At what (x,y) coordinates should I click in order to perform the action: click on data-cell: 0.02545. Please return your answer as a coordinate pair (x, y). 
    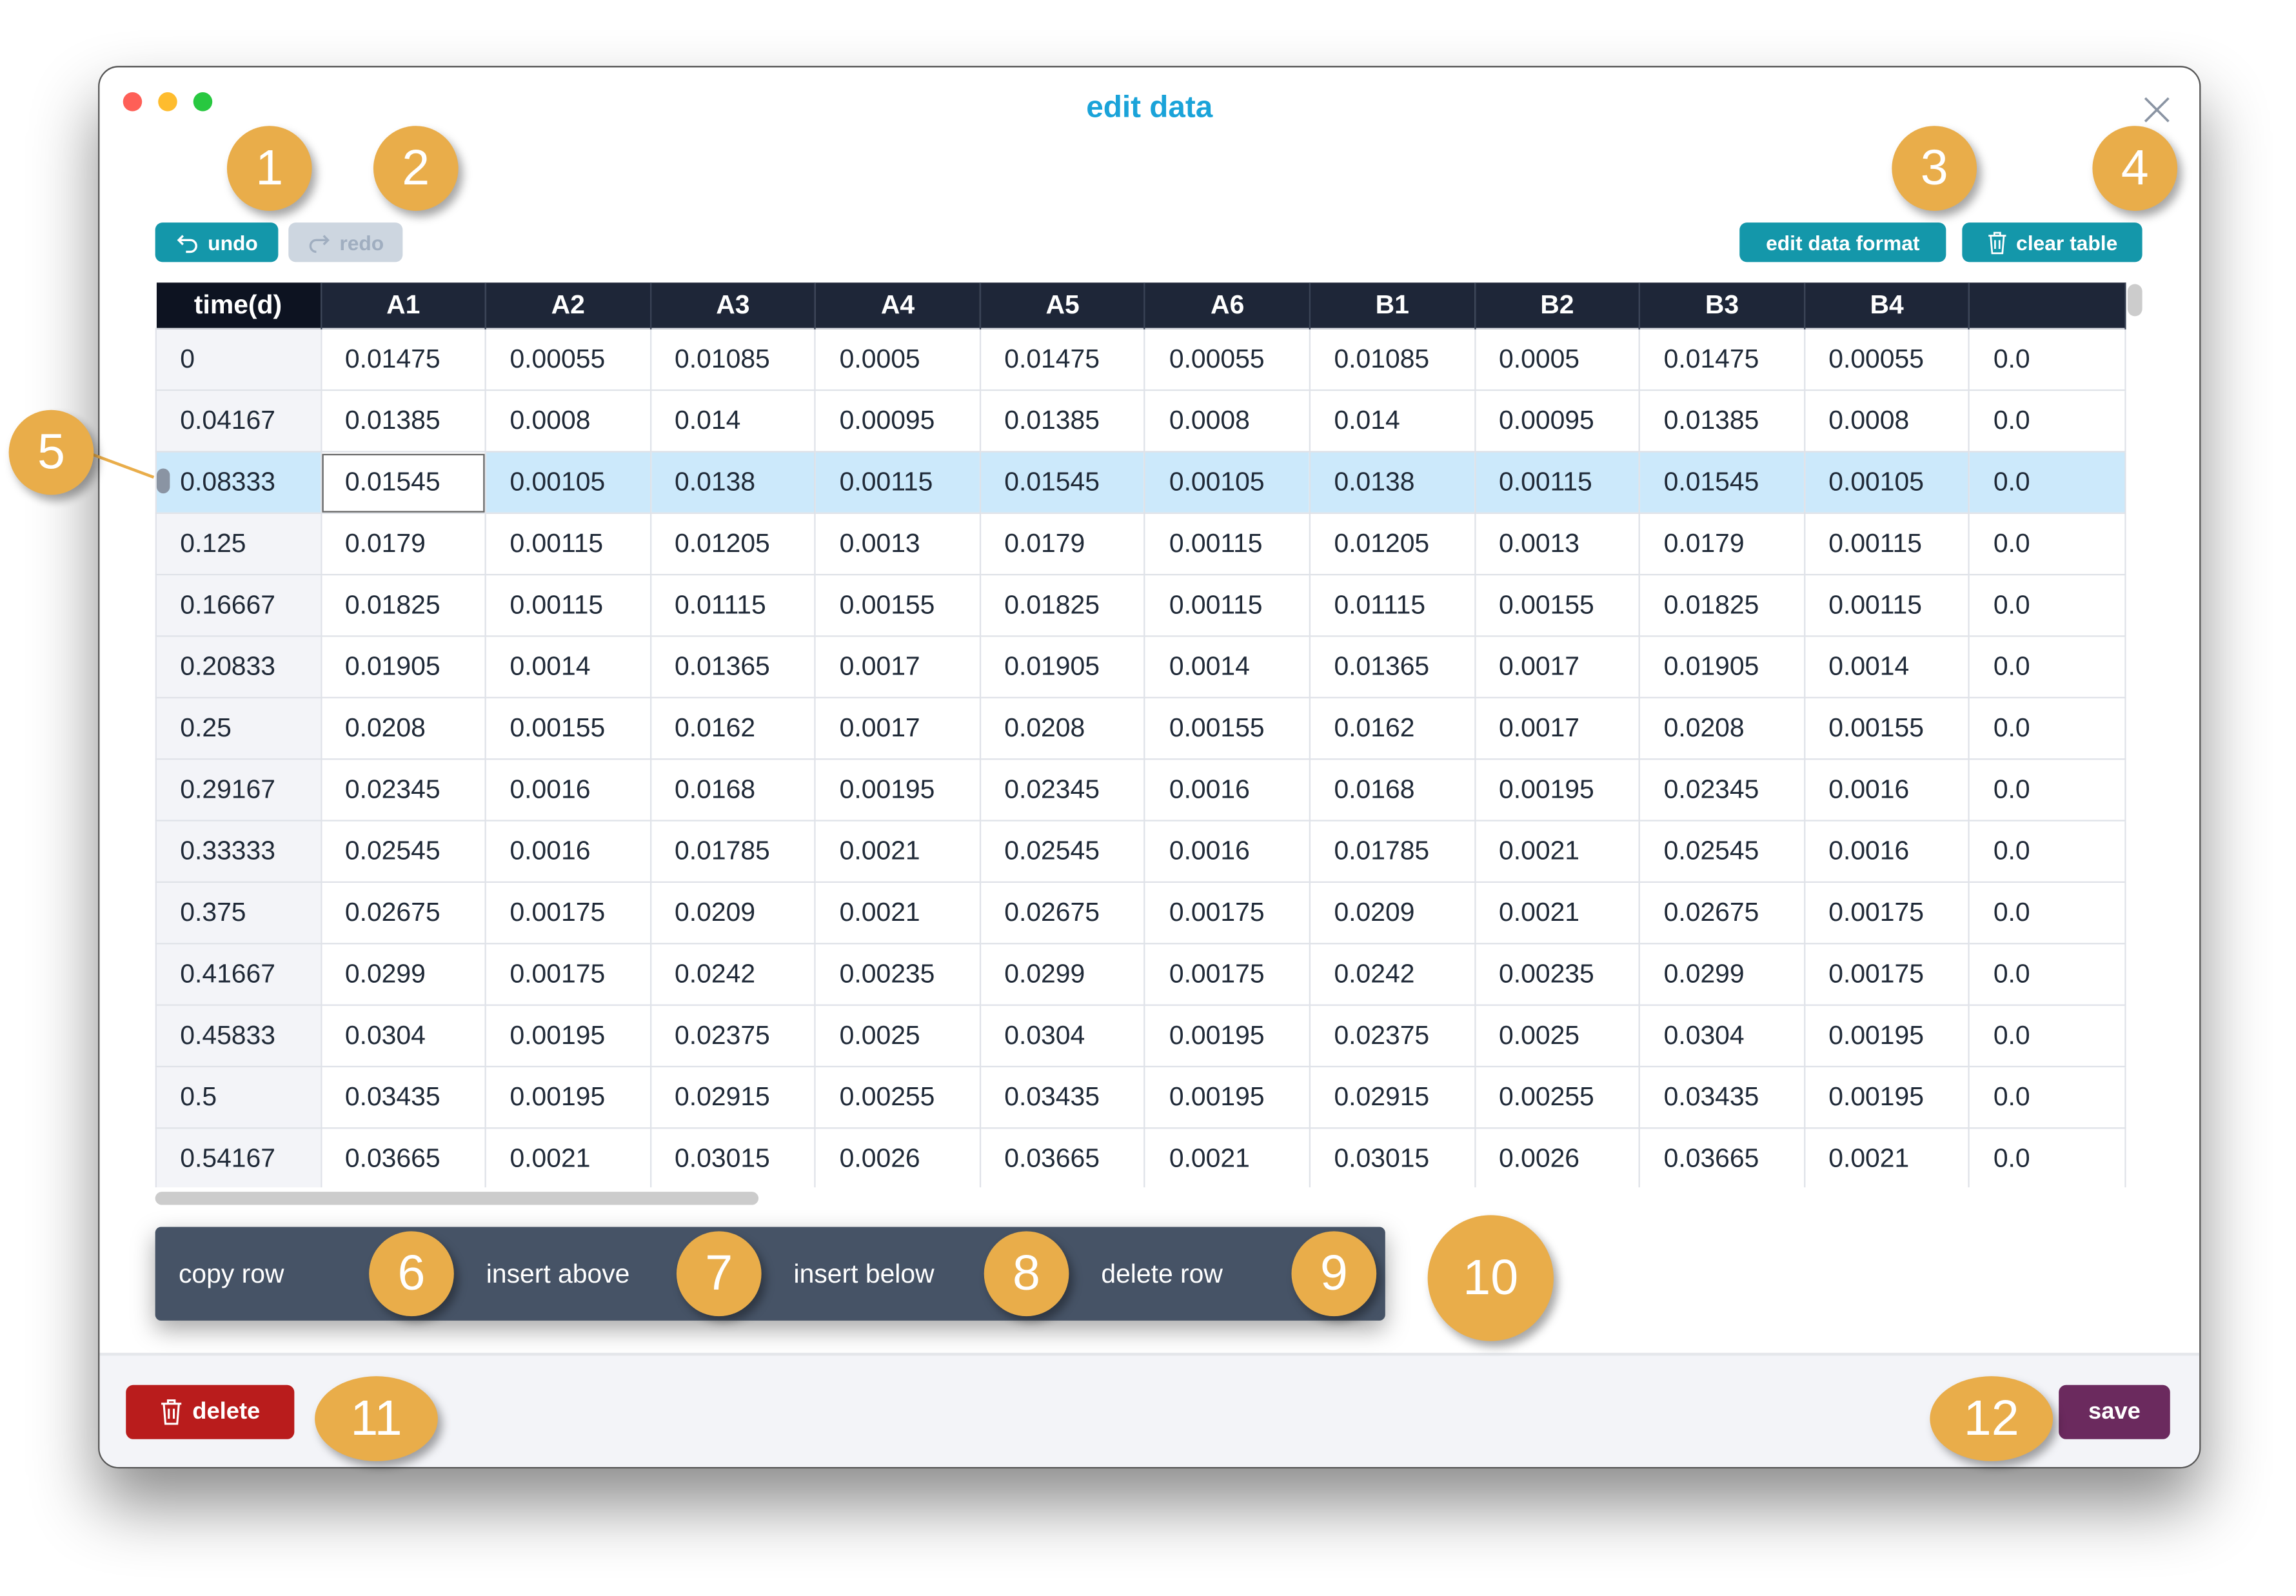
    Looking at the image, I should click on (1722, 852).